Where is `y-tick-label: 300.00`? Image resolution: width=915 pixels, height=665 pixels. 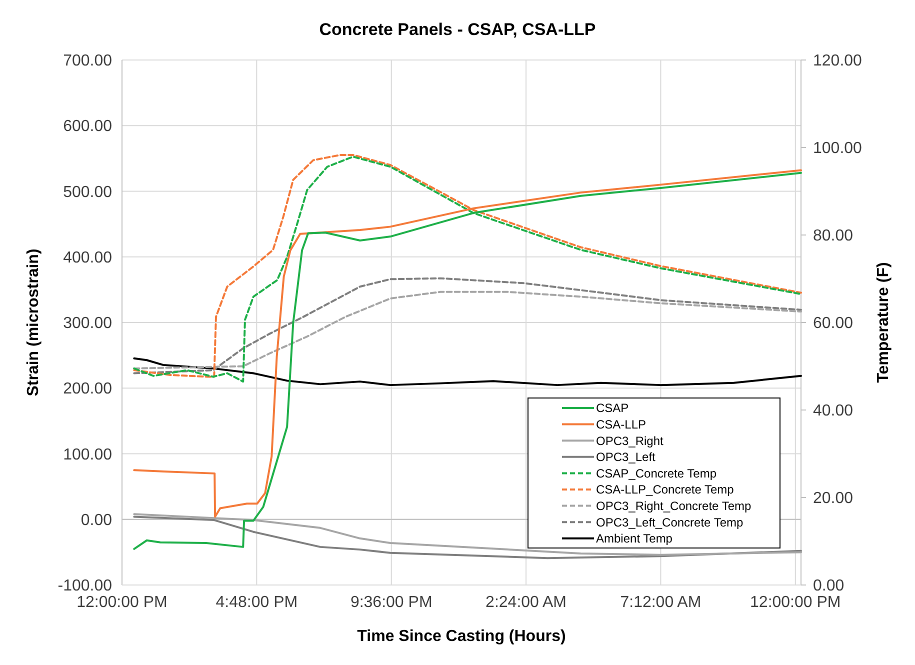
y-tick-label: 300.00 is located at coordinates (87, 323).